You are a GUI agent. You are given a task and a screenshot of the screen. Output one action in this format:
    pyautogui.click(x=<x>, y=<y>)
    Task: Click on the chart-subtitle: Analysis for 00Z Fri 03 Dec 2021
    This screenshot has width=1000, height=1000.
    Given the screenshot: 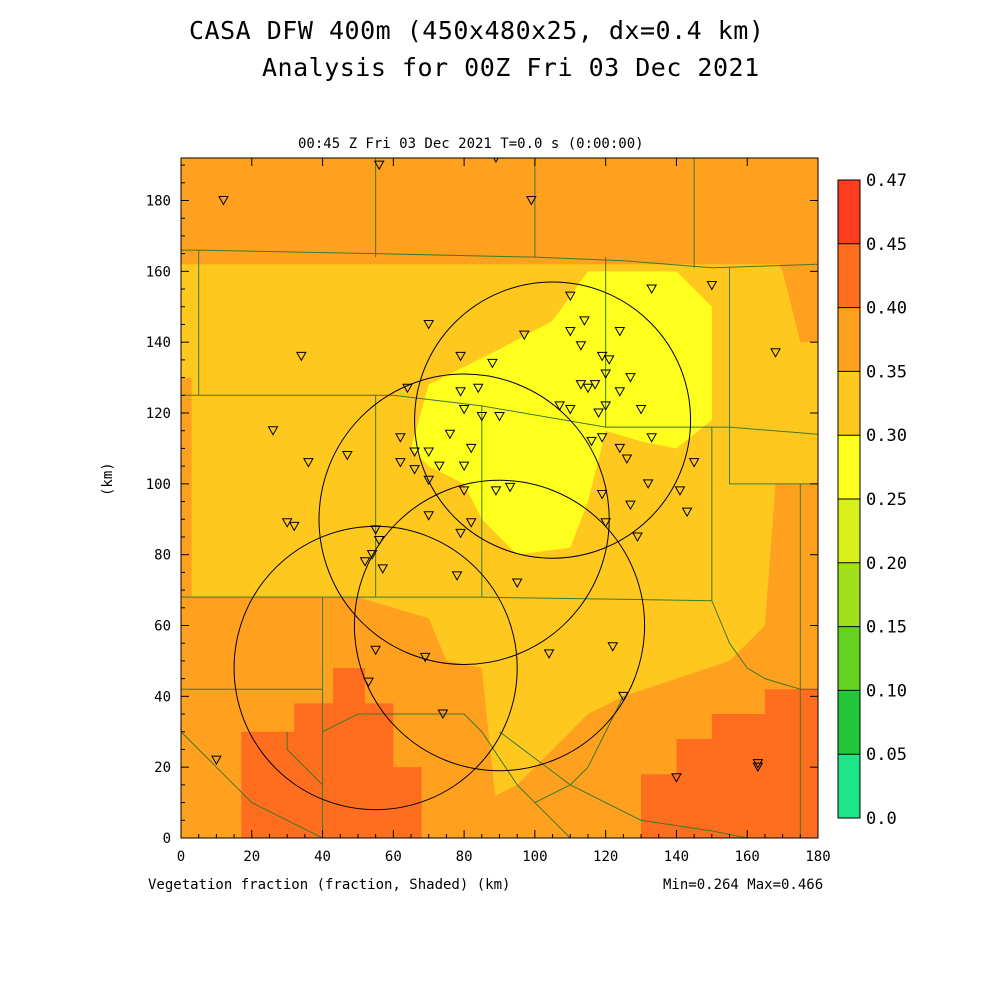 What is the action you would take?
    pyautogui.click(x=511, y=67)
    